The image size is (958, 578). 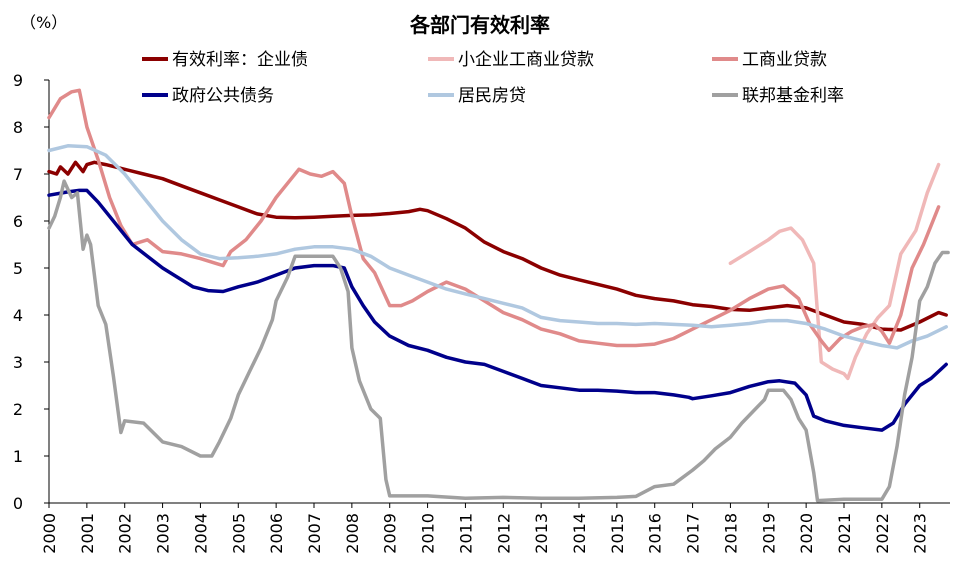 What do you see at coordinates (352, 533) in the screenshot?
I see `x-tick-label: 2008` at bounding box center [352, 533].